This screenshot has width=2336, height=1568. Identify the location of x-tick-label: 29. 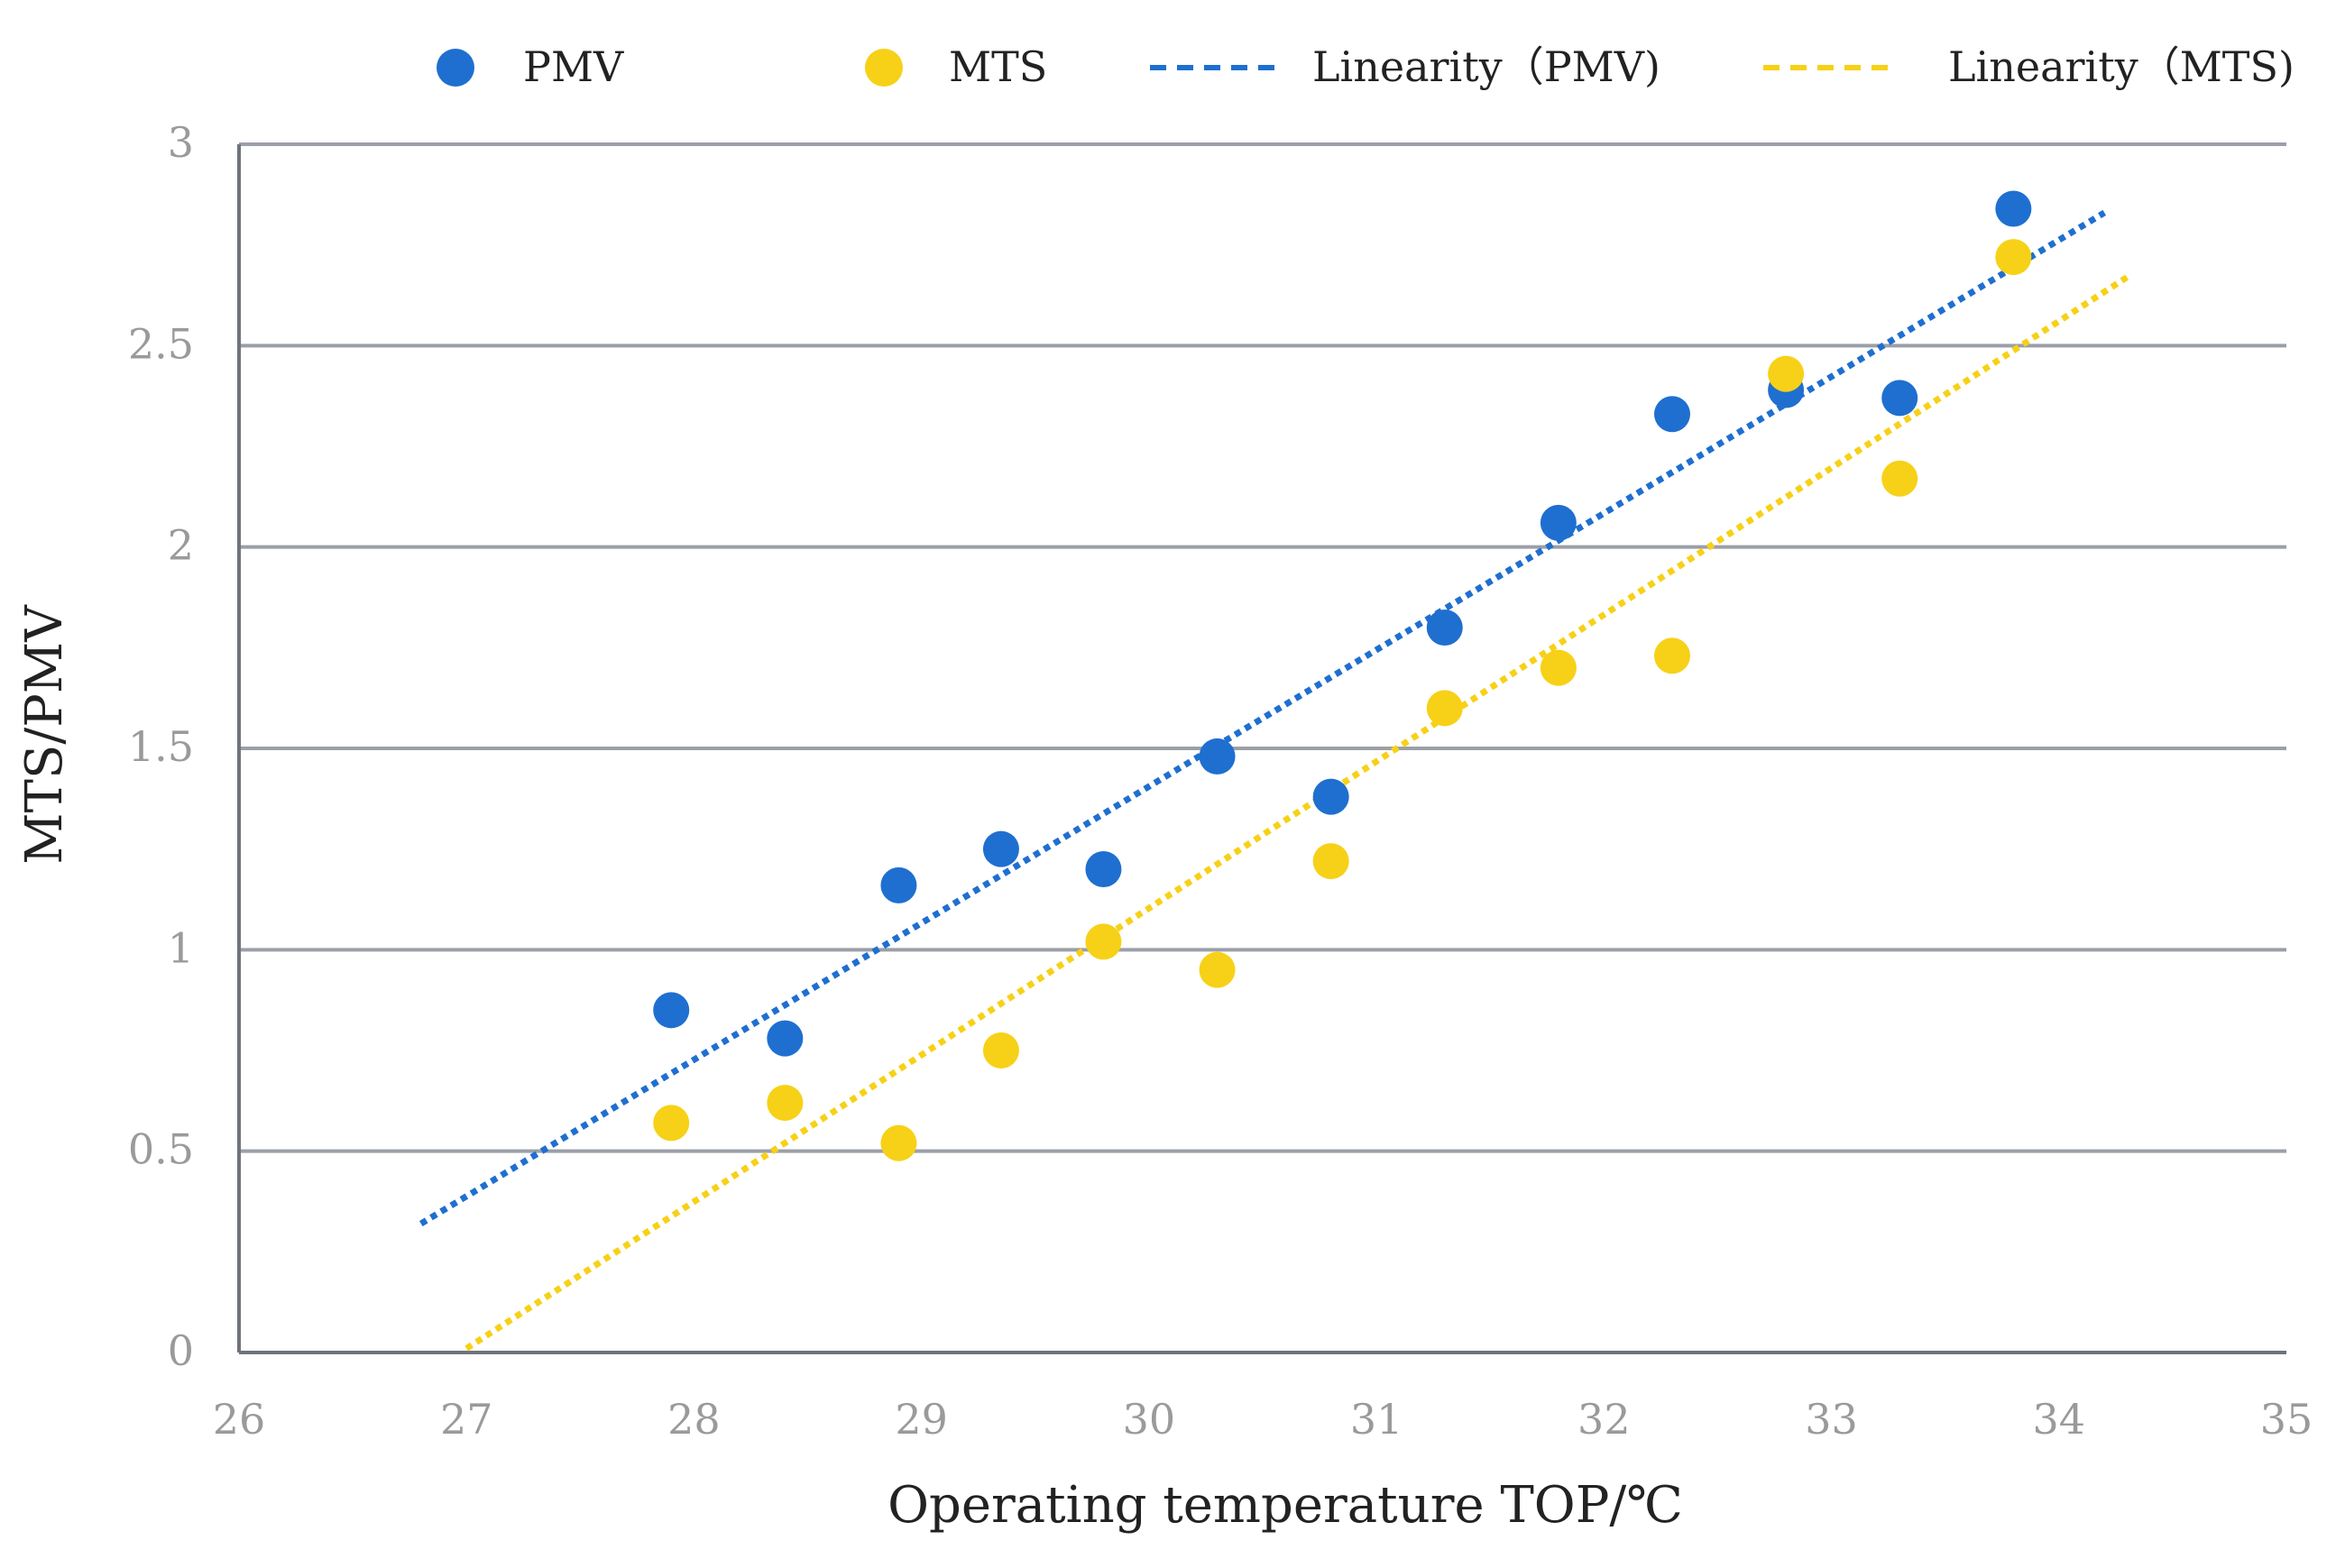
(921, 1420).